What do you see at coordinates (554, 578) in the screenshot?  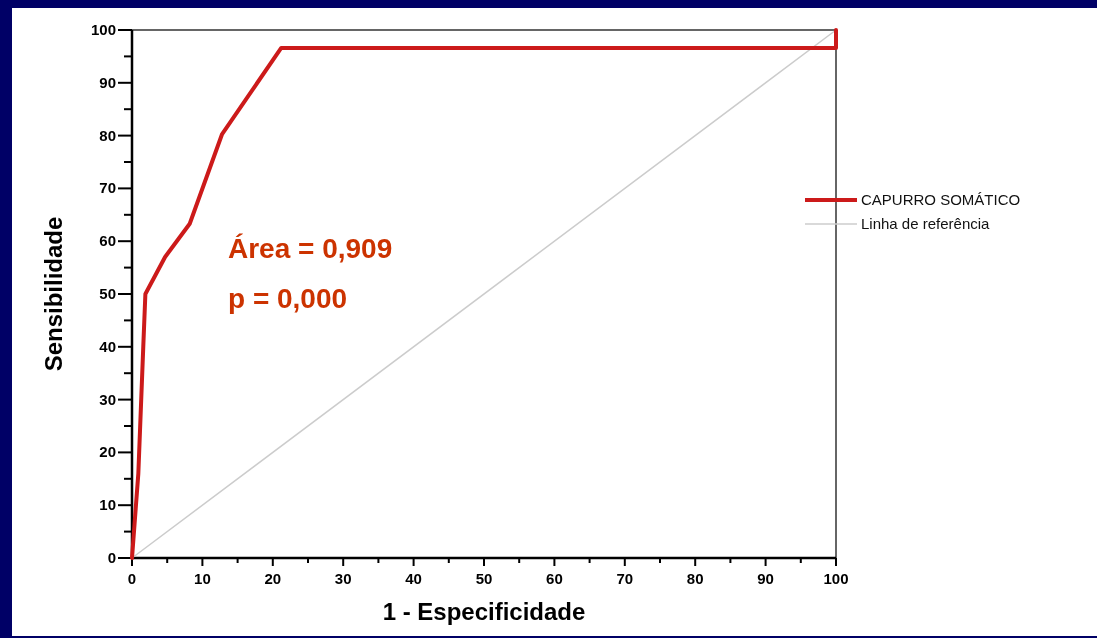 I see `x-tick-label: 60` at bounding box center [554, 578].